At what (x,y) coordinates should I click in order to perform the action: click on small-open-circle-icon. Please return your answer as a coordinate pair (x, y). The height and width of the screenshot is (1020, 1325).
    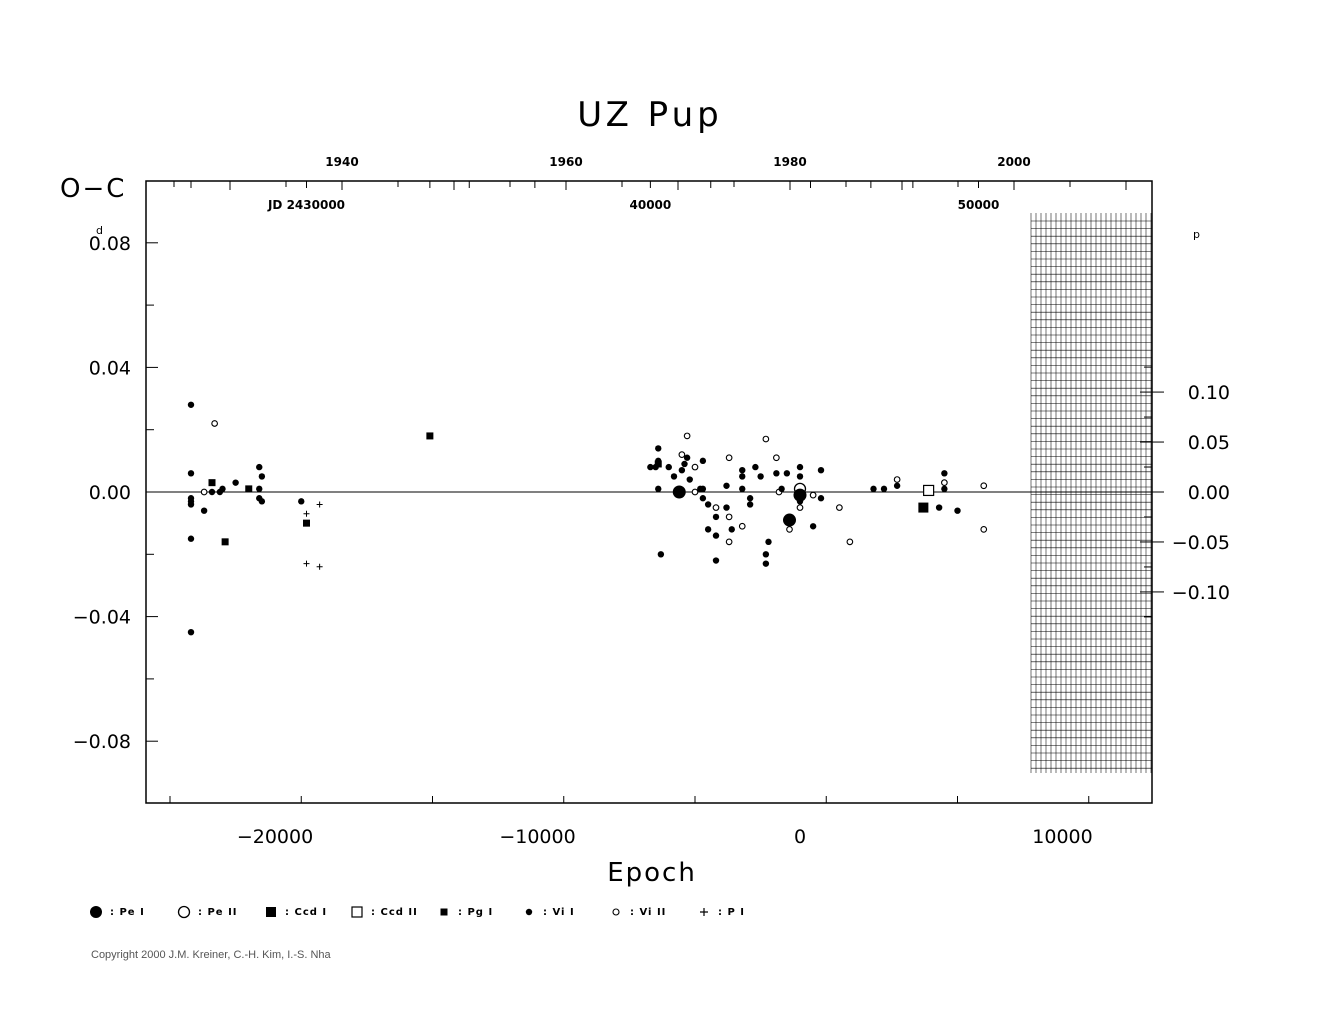
    Looking at the image, I should click on (616, 912).